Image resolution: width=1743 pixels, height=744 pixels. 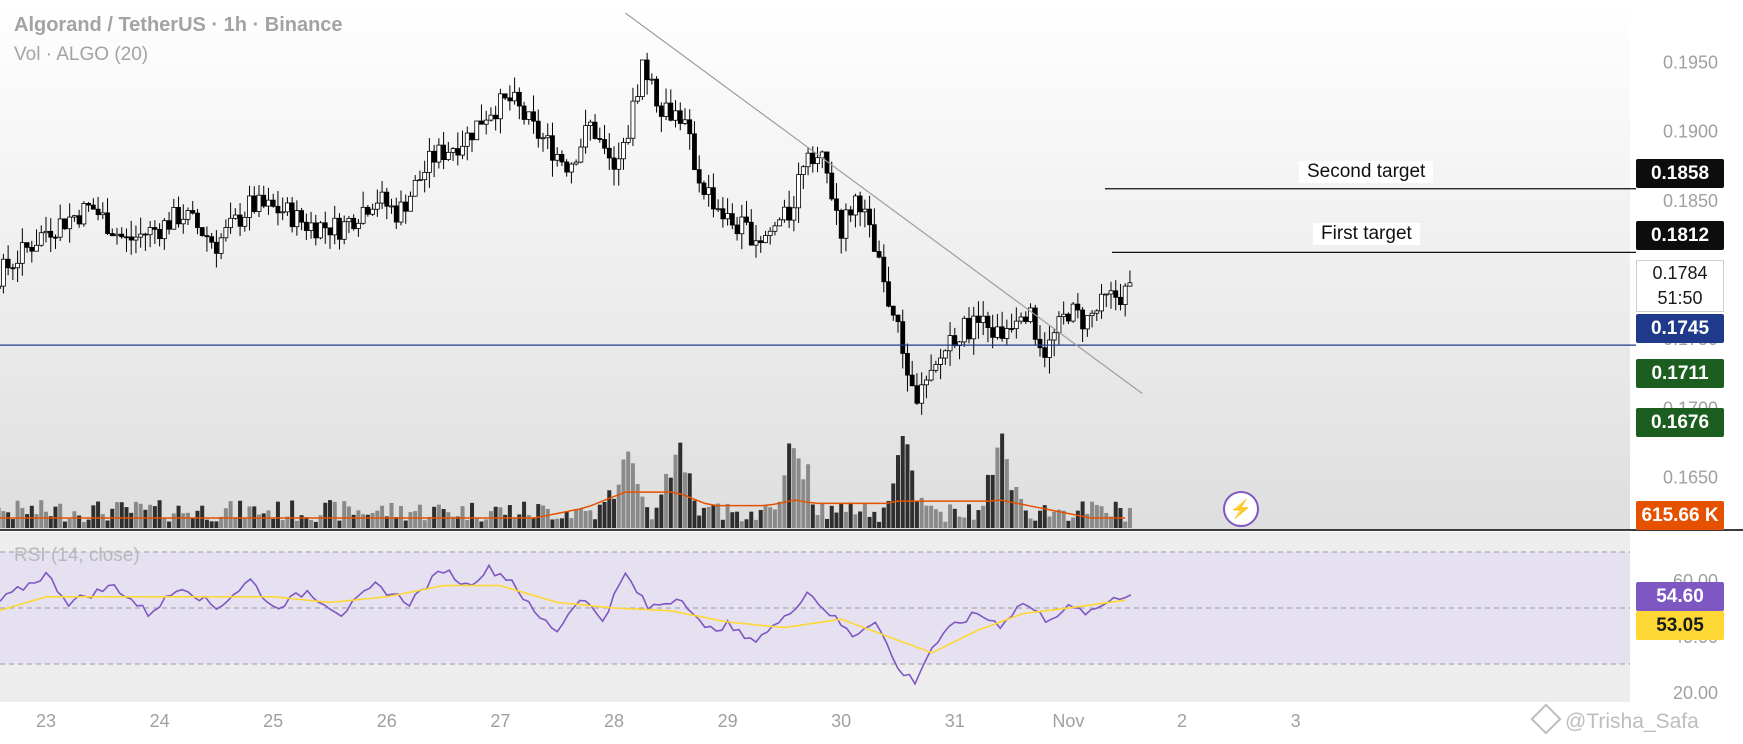 I want to click on time-axis-tick: 30, so click(x=841, y=721).